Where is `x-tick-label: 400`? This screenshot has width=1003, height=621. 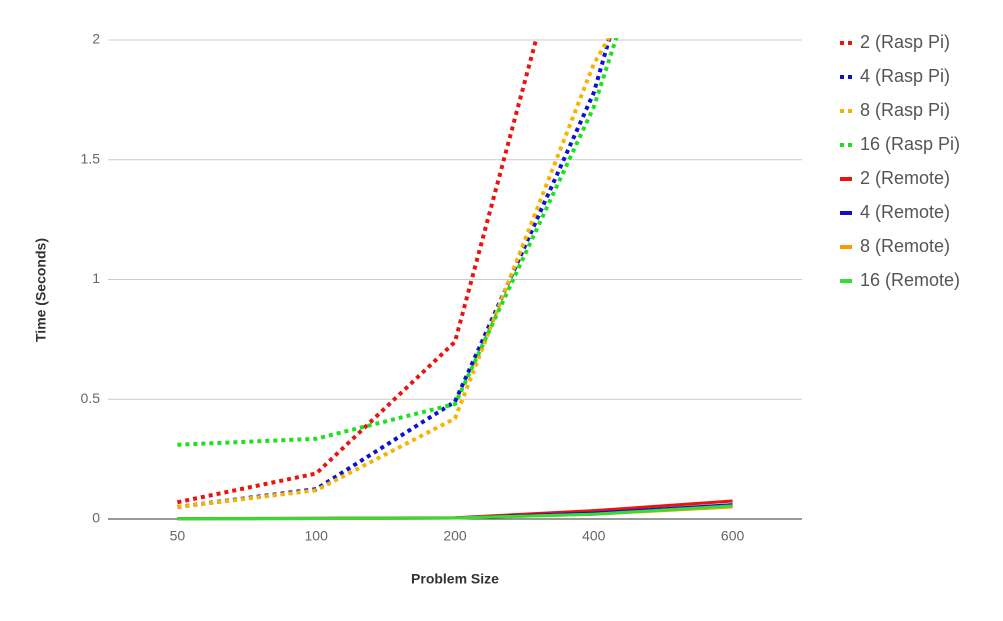 x-tick-label: 400 is located at coordinates (594, 536).